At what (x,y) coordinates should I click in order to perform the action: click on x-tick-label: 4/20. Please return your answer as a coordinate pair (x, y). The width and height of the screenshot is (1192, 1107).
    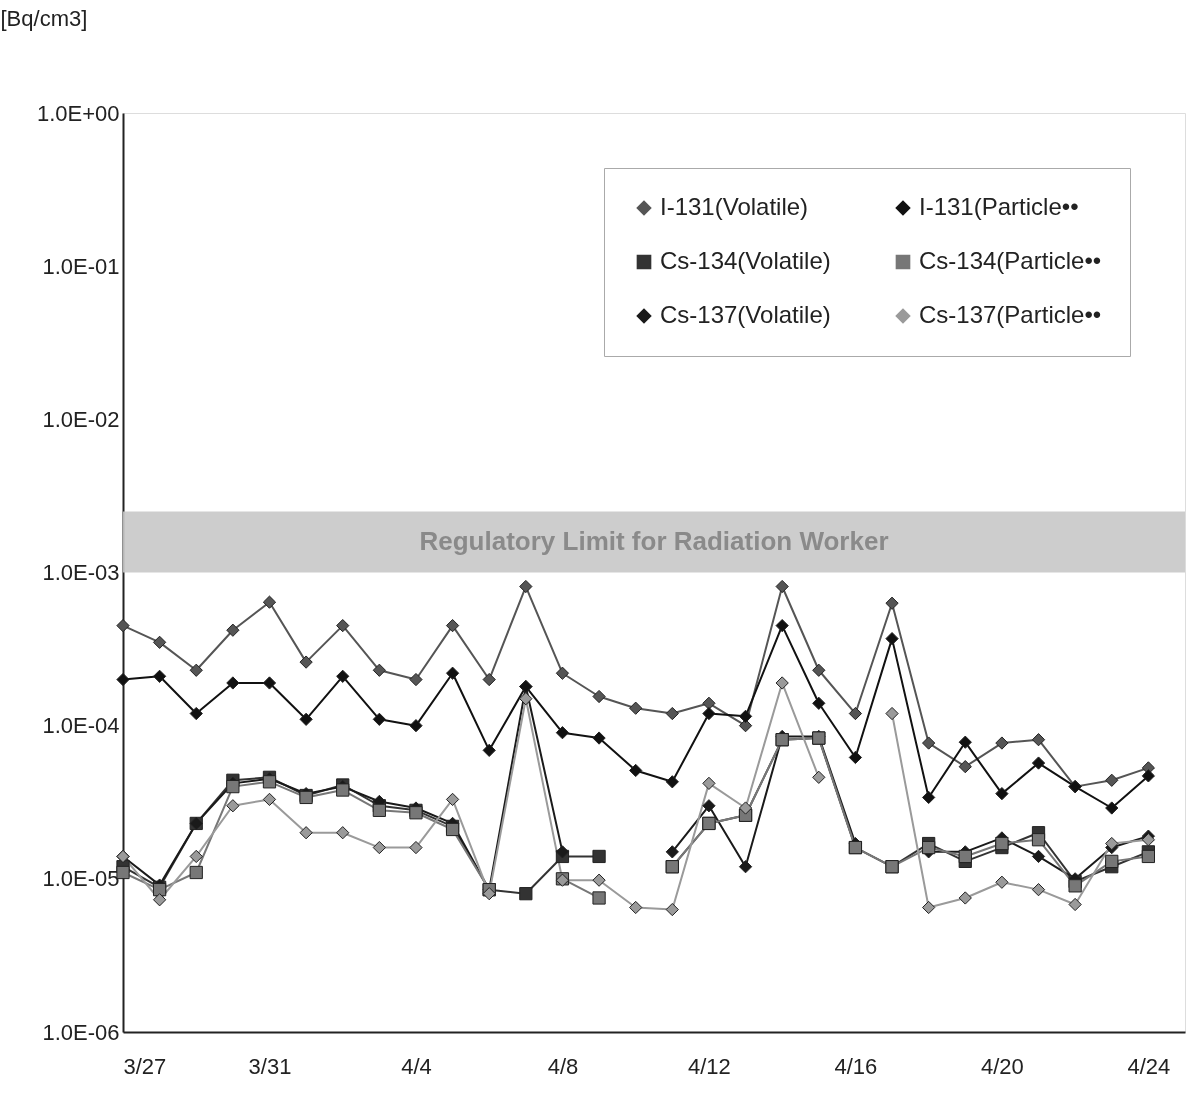
    Looking at the image, I should click on (1002, 1066).